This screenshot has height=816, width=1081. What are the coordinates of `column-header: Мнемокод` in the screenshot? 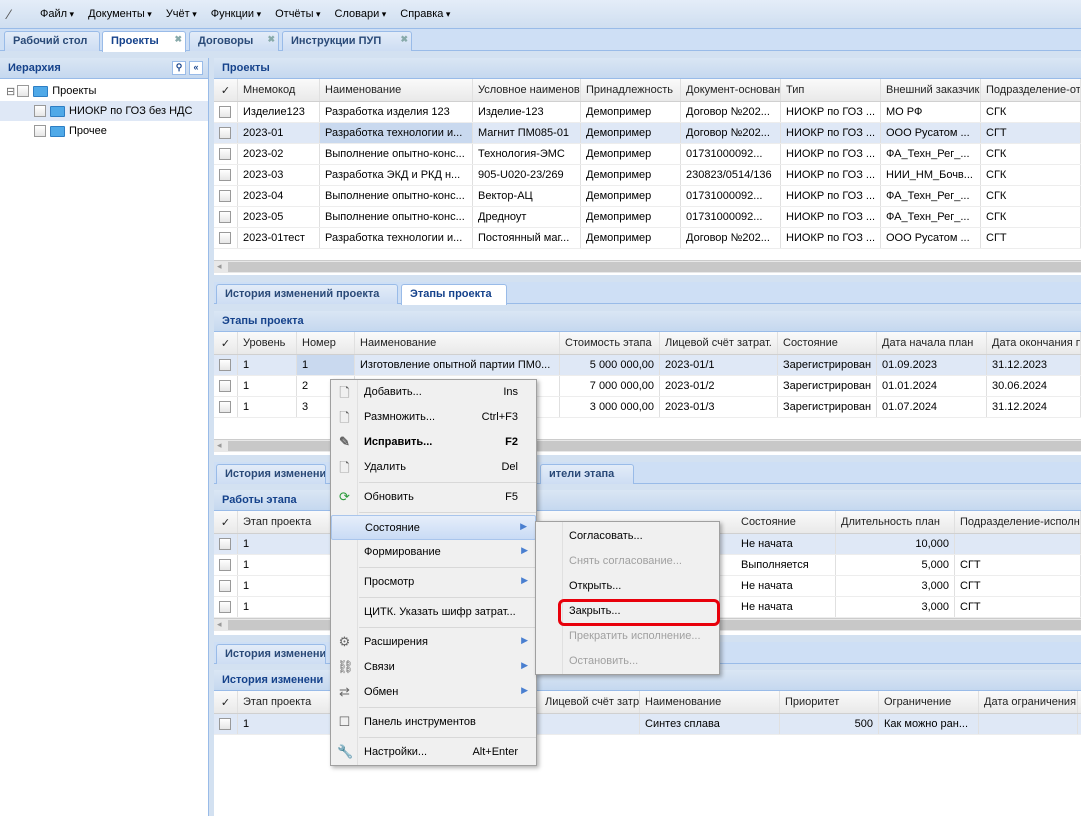 It's located at (279, 90).